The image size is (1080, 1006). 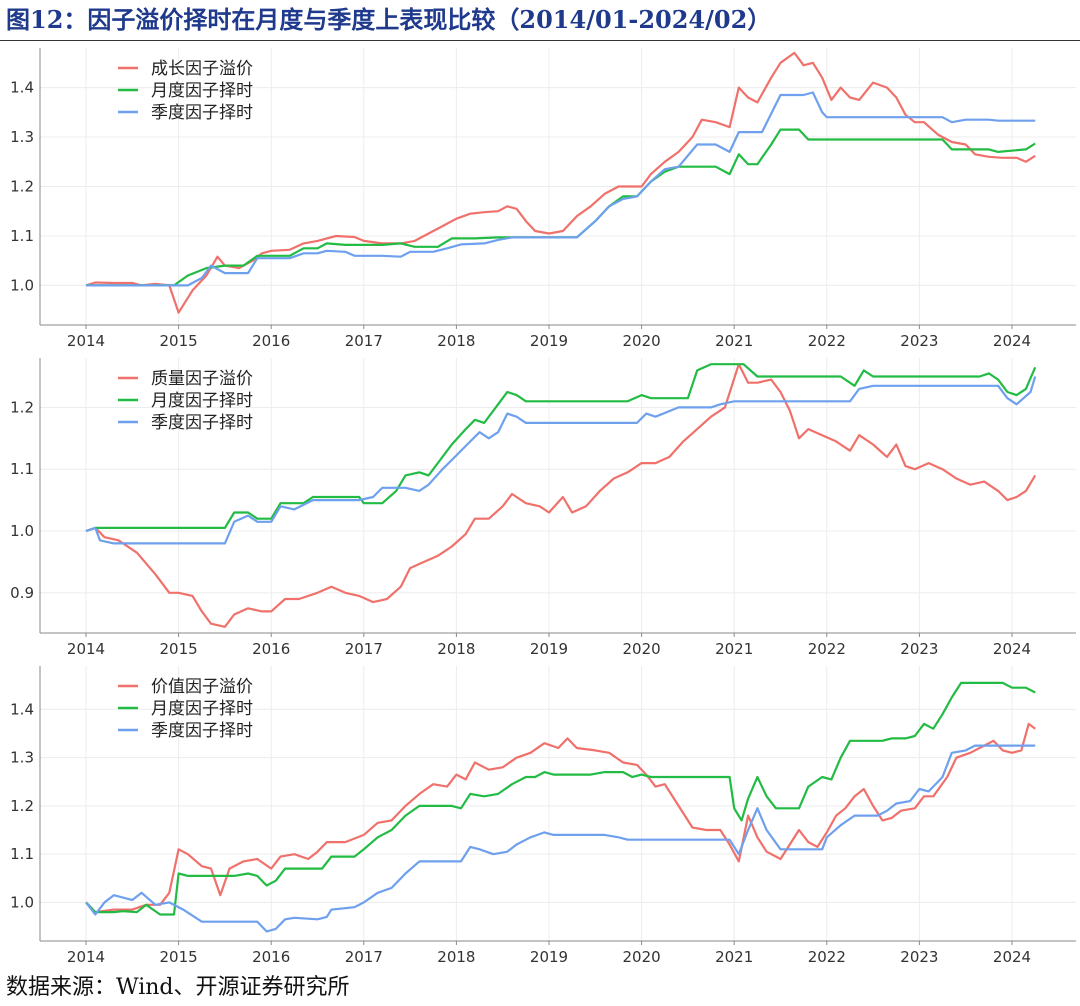 What do you see at coordinates (202, 379) in the screenshot?
I see `legend-label: 质量因子溢价` at bounding box center [202, 379].